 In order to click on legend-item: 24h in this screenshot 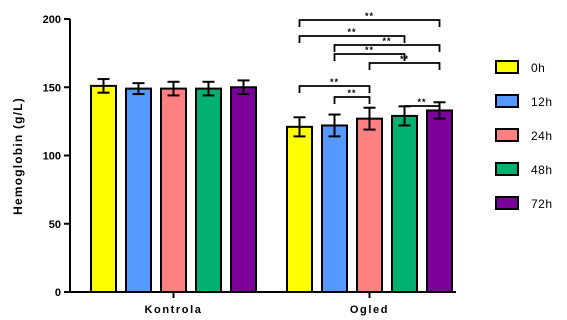, I will do `click(524, 136)`.